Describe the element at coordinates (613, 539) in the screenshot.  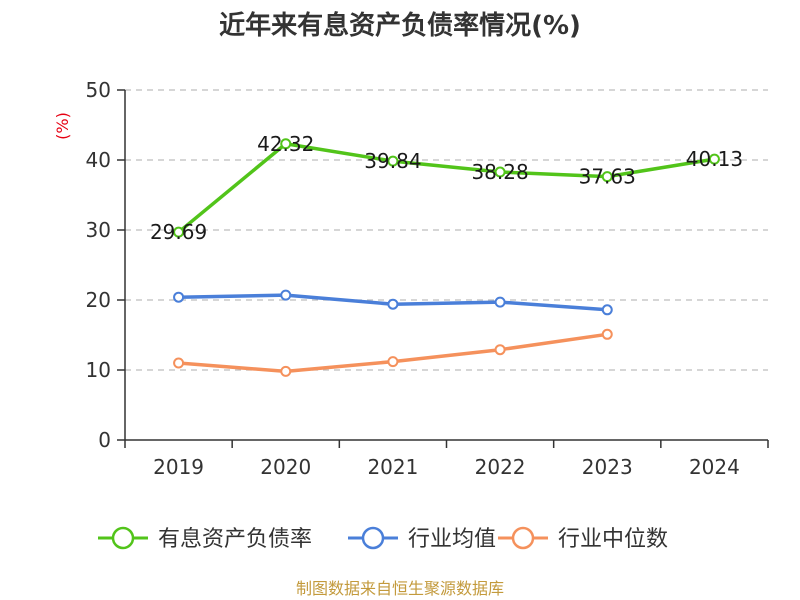
I see `legend-label: 行业中位数` at that location.